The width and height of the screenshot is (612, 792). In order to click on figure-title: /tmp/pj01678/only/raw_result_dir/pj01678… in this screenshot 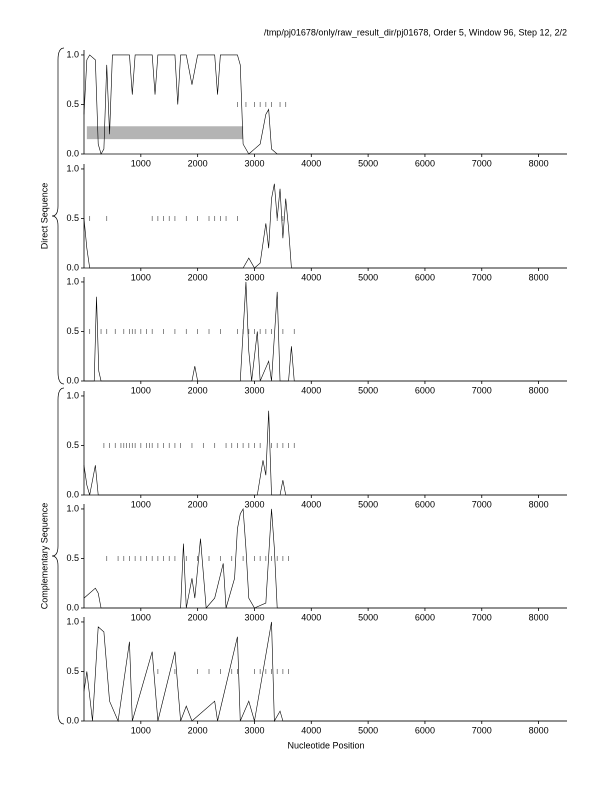, I will do `click(415, 32)`.